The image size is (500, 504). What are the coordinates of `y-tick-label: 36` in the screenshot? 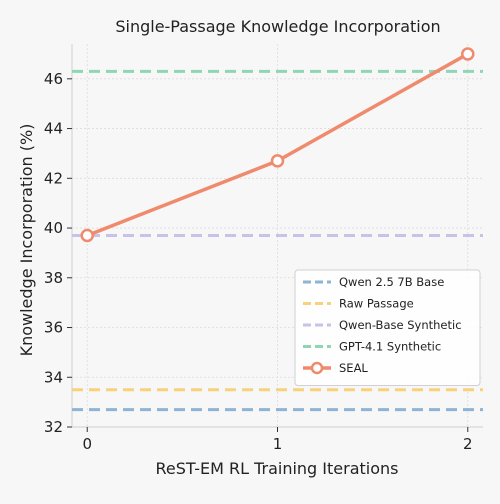 It's located at (53, 328).